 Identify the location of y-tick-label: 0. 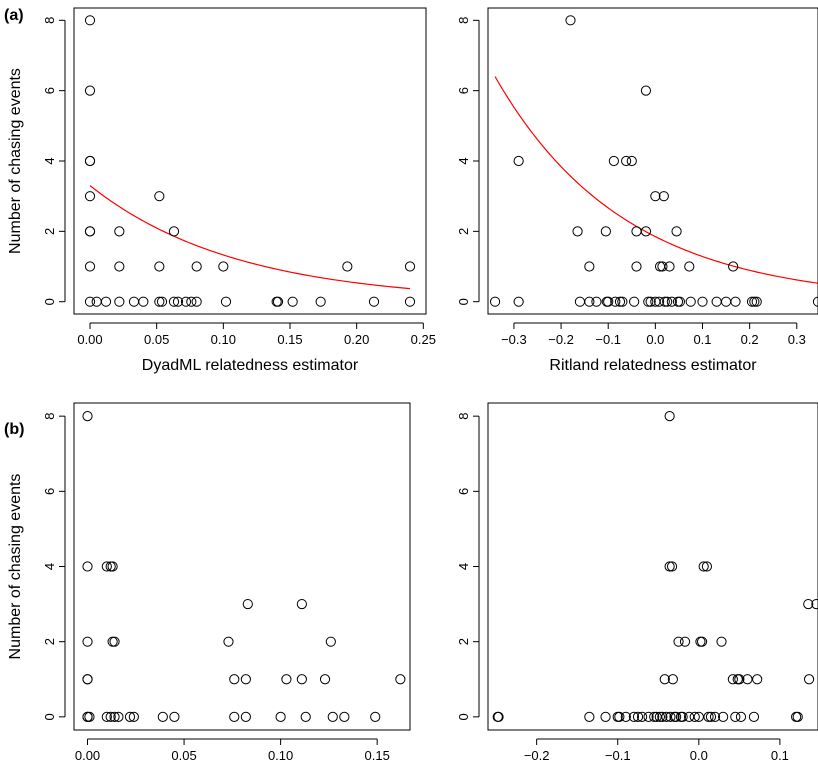
(463, 716).